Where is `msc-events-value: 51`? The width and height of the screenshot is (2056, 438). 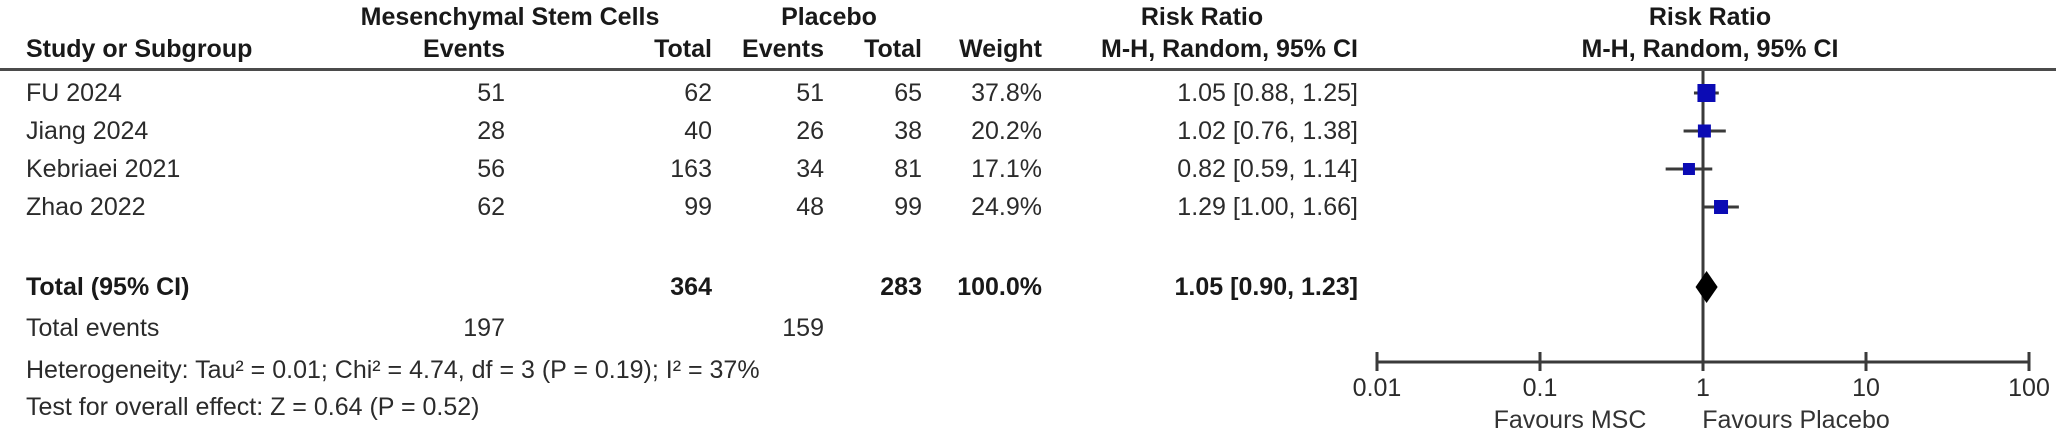 msc-events-value: 51 is located at coordinates (491, 93).